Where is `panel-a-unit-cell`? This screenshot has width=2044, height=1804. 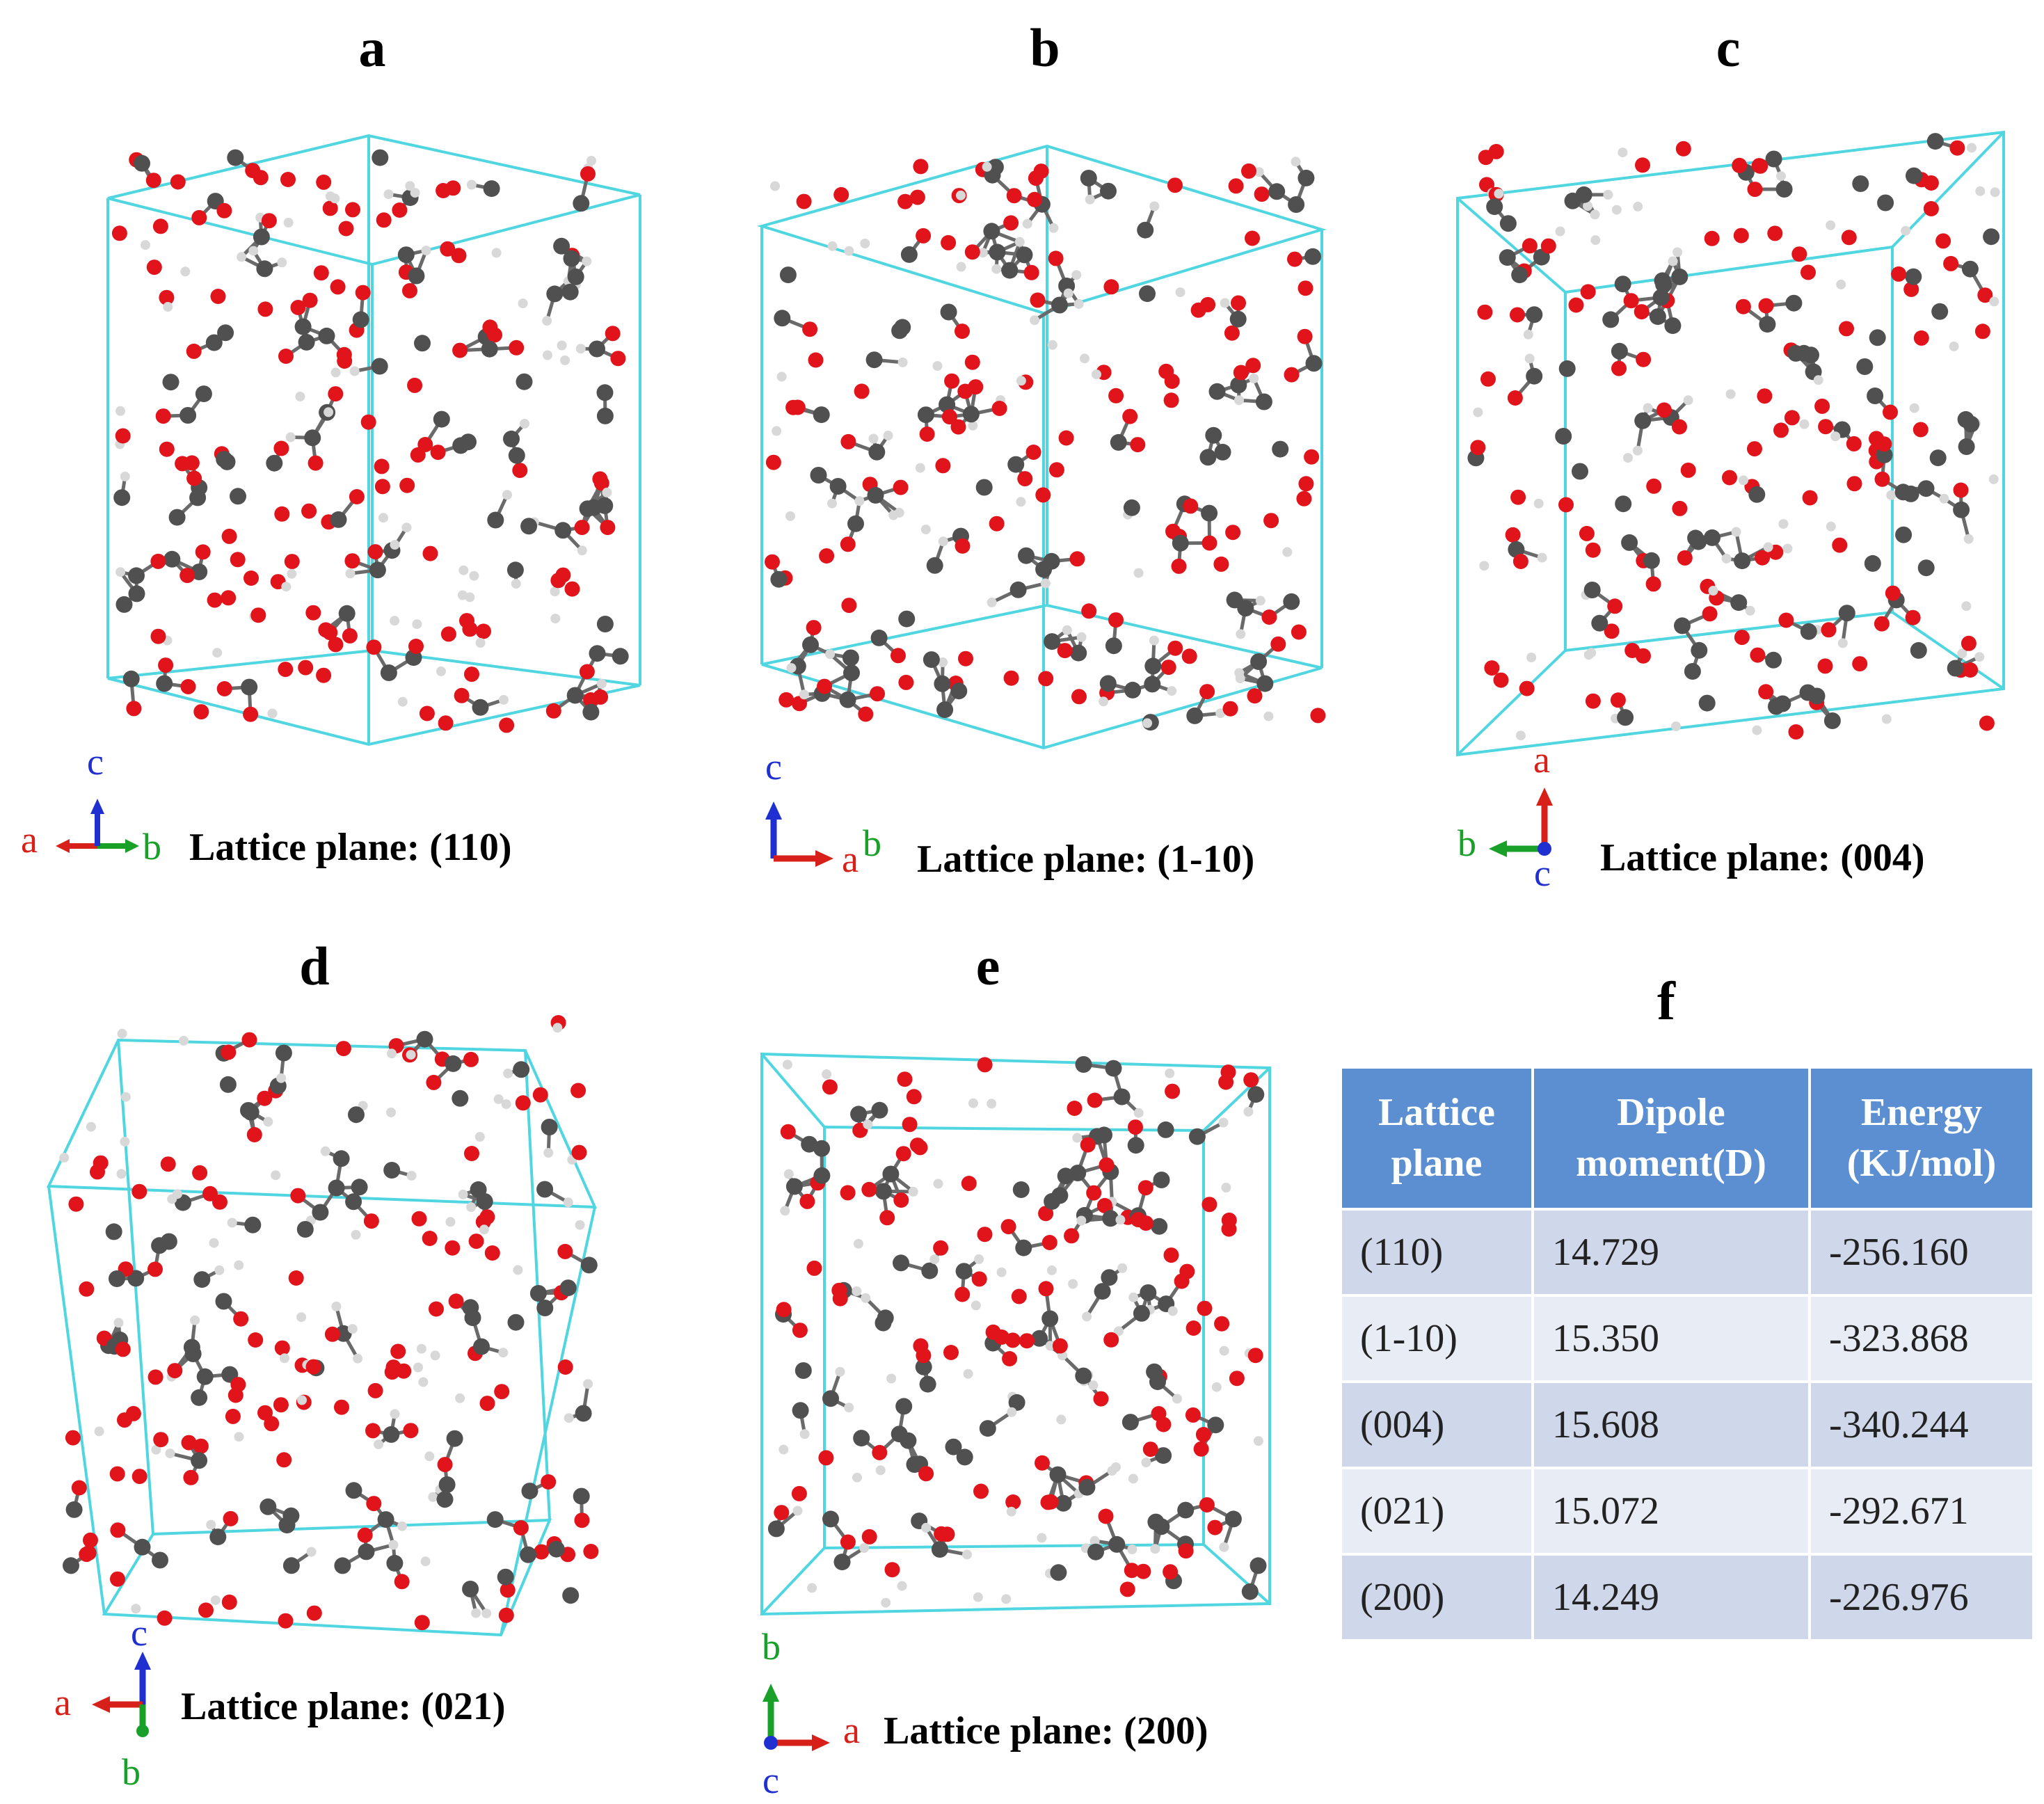 panel-a-unit-cell is located at coordinates (373, 440).